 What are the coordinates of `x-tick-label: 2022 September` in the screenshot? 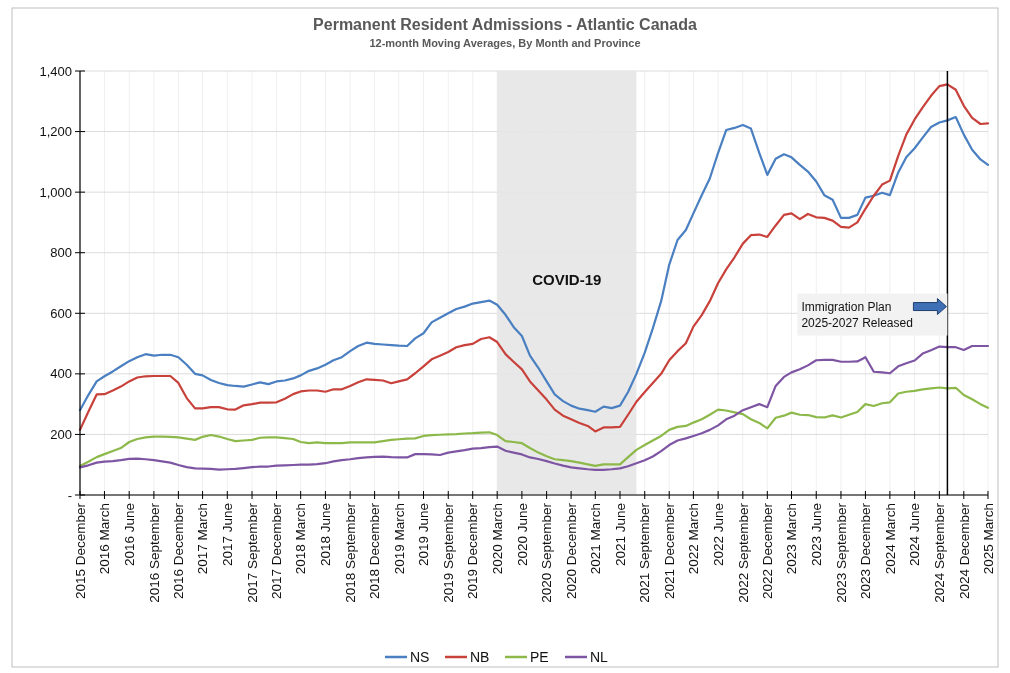 It's located at (743, 552).